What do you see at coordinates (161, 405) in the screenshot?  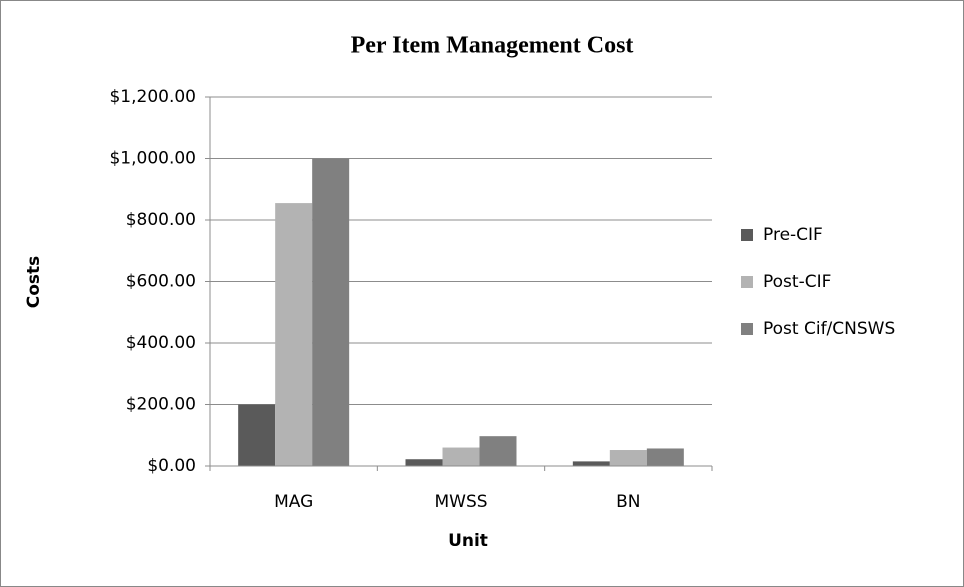 I see `y-tick-label: $200.00` at bounding box center [161, 405].